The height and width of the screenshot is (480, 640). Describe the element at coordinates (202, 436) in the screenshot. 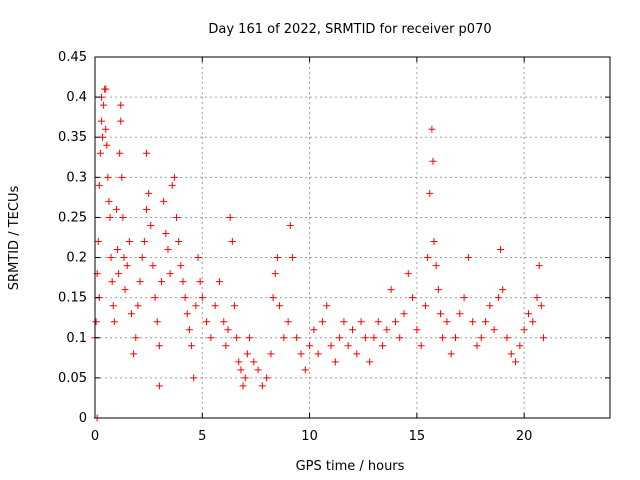

I see `x-tick-label: 5` at that location.